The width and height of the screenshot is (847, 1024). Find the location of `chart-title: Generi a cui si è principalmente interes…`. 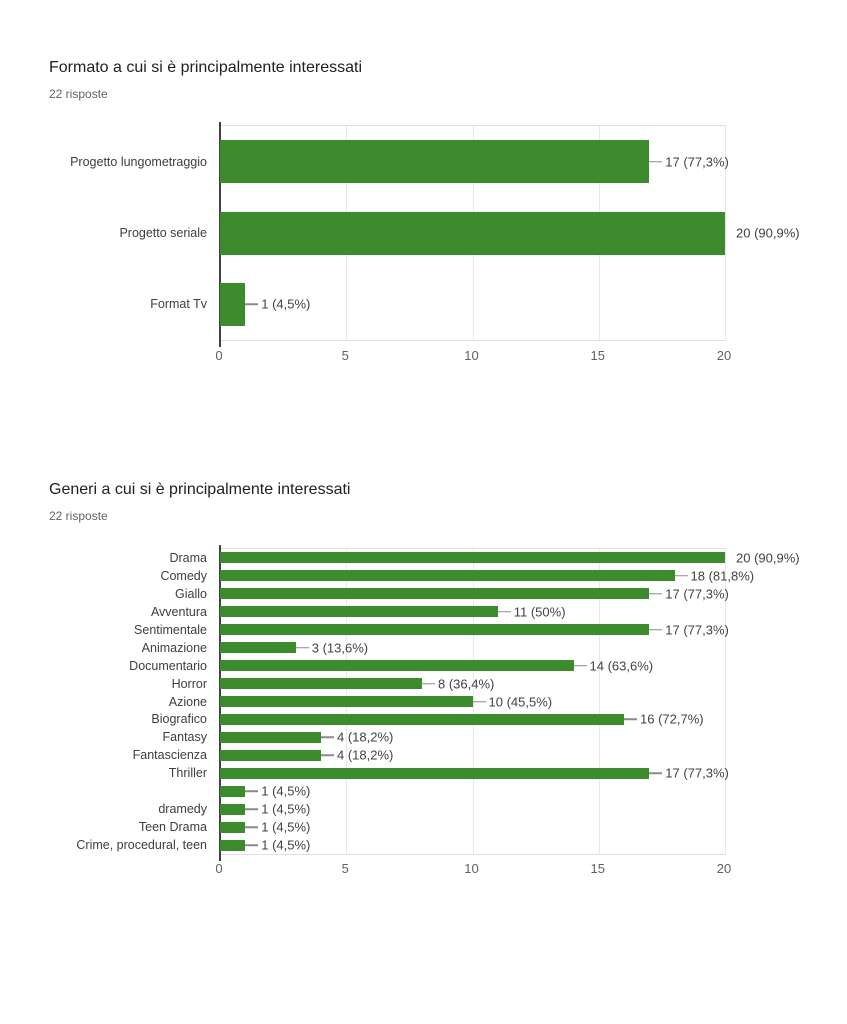

chart-title: Generi a cui si è principalmente interes… is located at coordinates (200, 489).